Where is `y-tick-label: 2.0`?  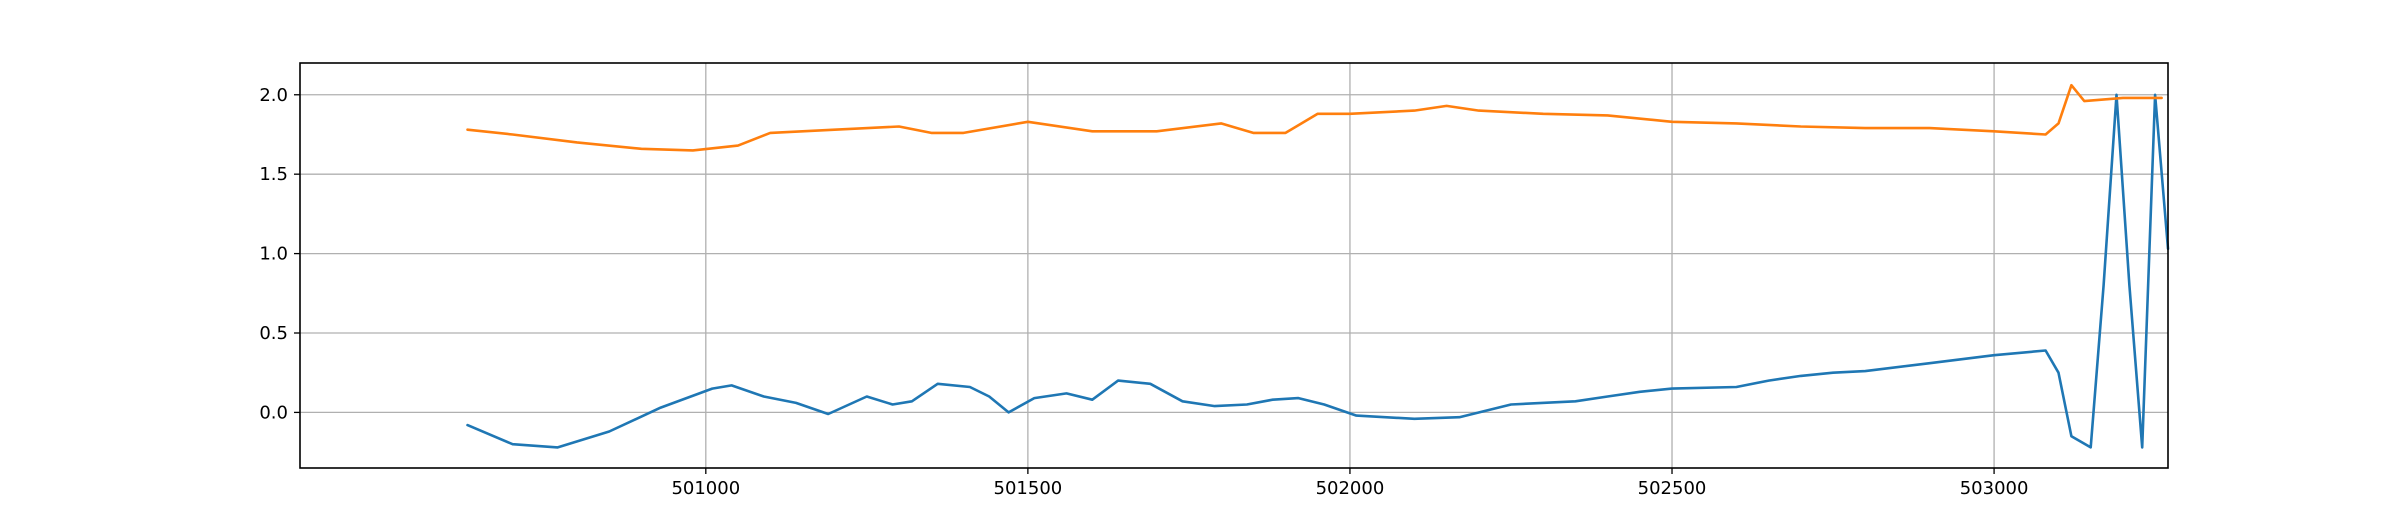
y-tick-label: 2.0 is located at coordinates (273, 95).